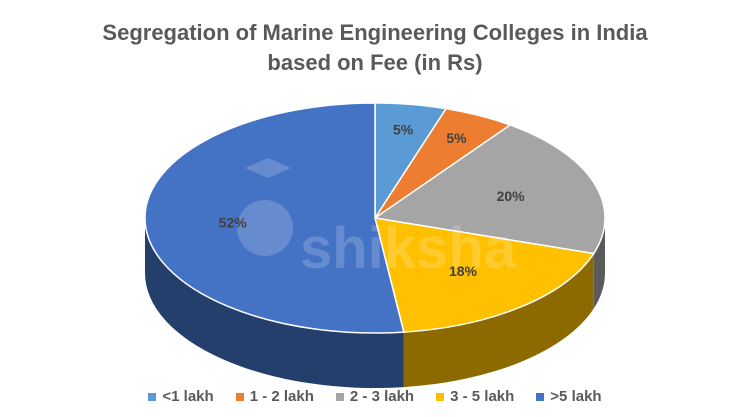 The image size is (750, 417). Describe the element at coordinates (382, 396) in the screenshot. I see `legend-label-2: 2 - 3 lakh` at that location.